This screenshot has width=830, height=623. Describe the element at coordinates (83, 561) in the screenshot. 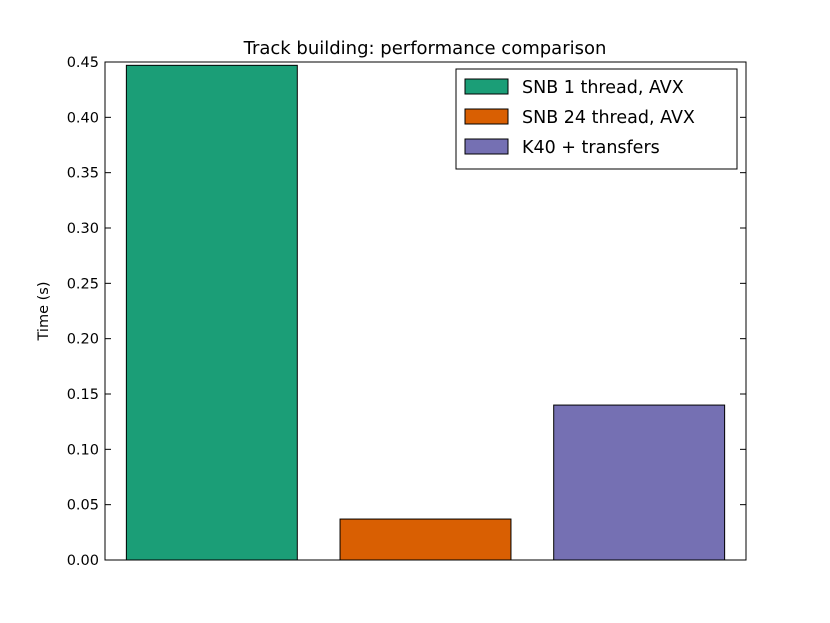

I see `y-tick-label: 0.00` at that location.